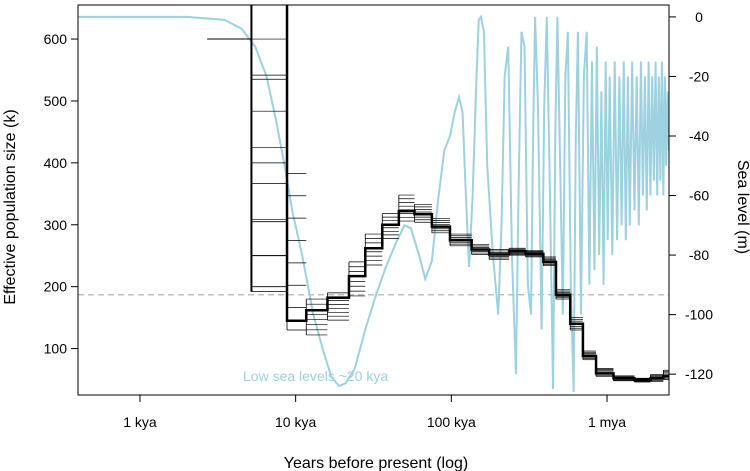  What do you see at coordinates (315, 376) in the screenshot?
I see `annotation-low-sea-levels: Low sea levels ~20 kya` at bounding box center [315, 376].